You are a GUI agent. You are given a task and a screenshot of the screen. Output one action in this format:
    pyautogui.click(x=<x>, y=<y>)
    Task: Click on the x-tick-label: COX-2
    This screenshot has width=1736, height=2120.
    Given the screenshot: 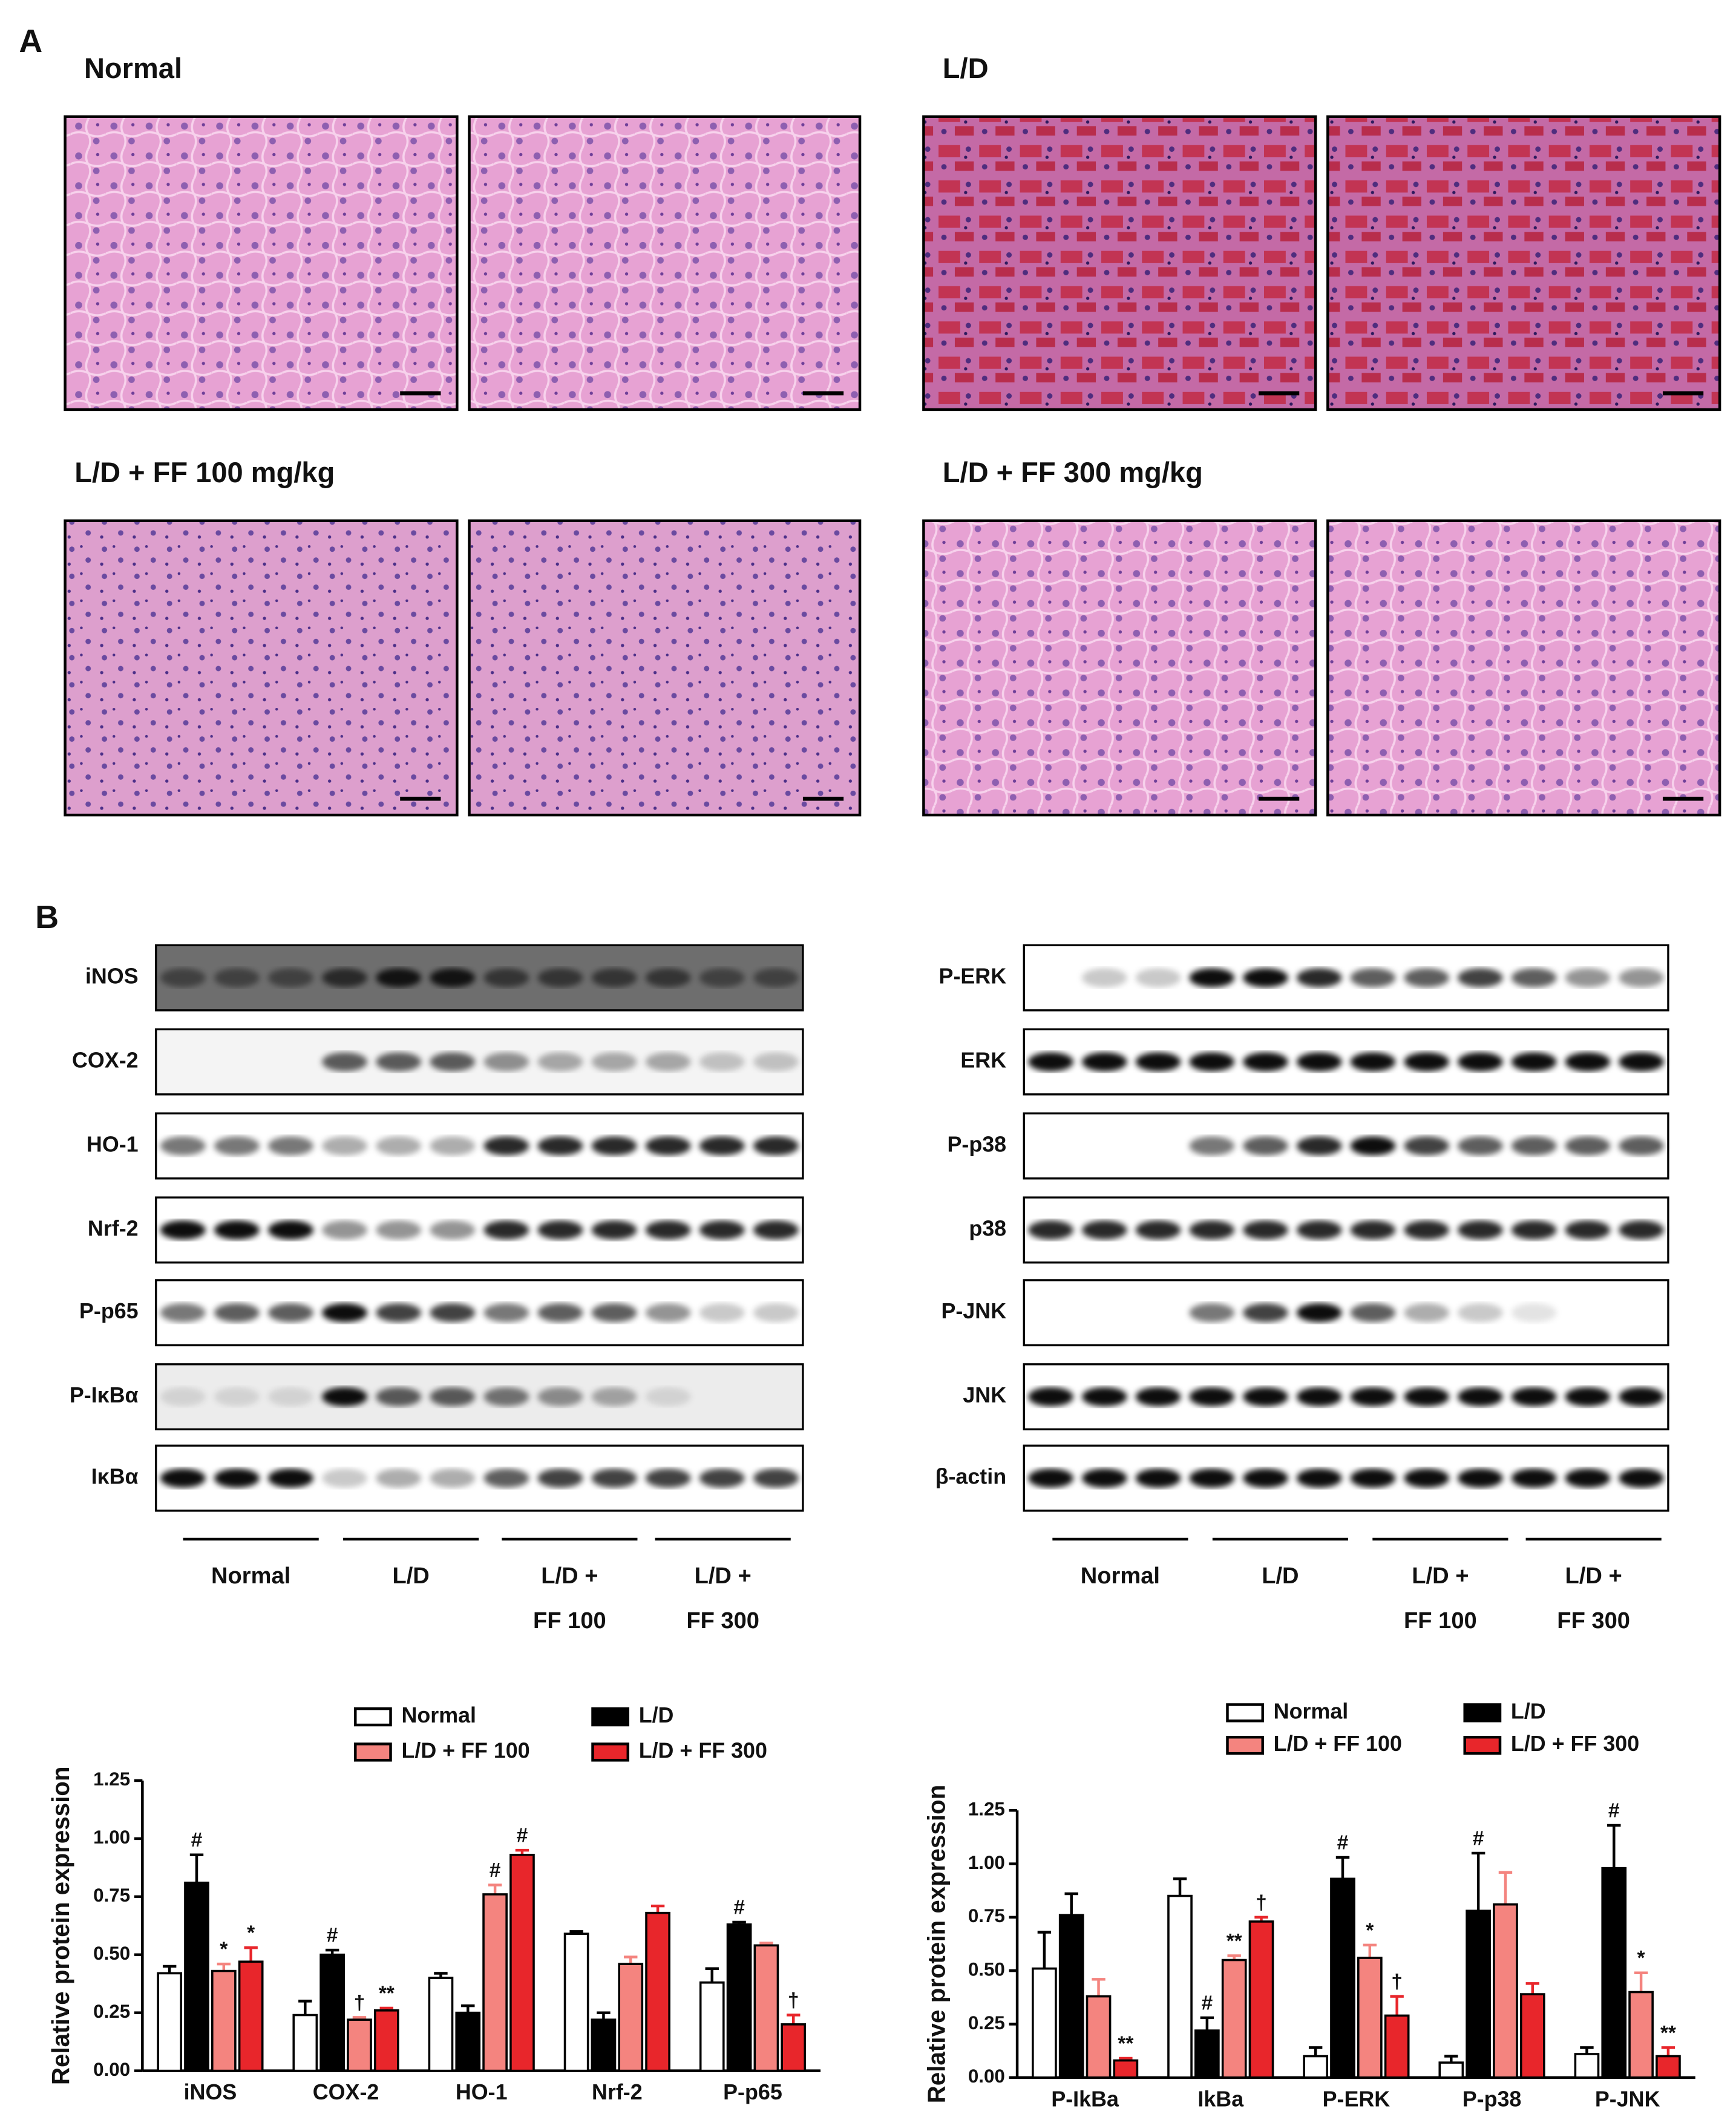 What is the action you would take?
    pyautogui.click(x=346, y=2092)
    